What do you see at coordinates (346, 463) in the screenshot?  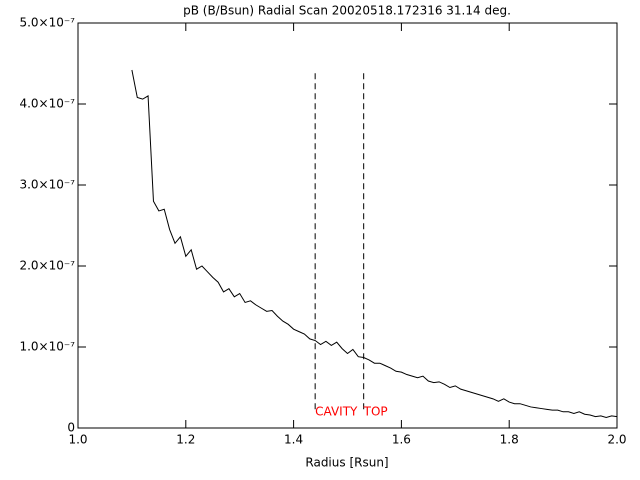 I see `x-axis-label: Radius [Rsun]` at bounding box center [346, 463].